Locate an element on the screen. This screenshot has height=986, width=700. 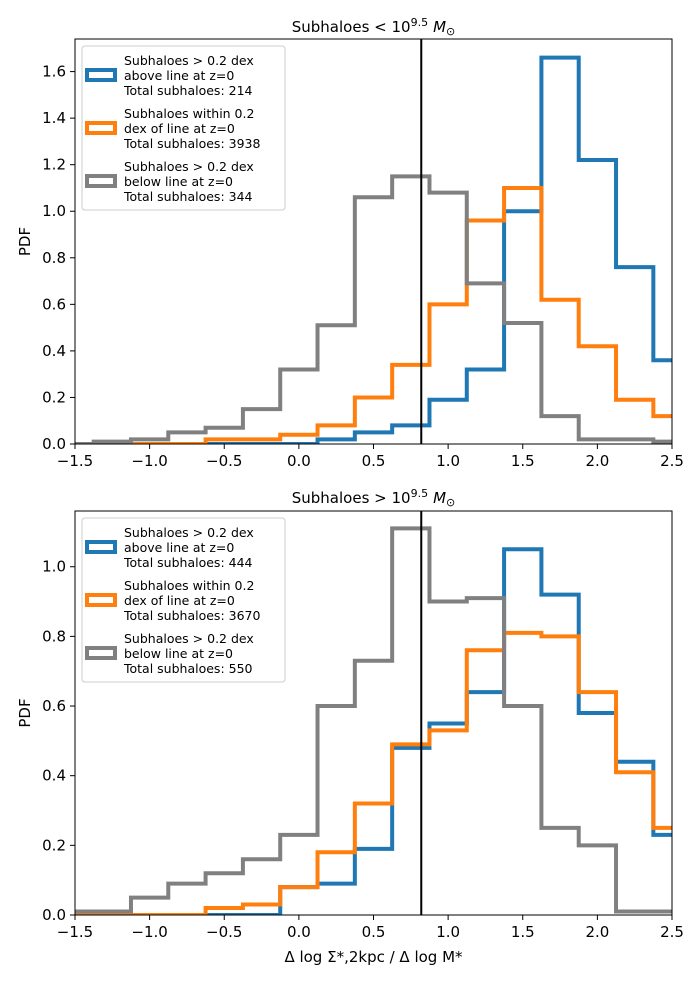
title-prefix: Subhaloes > 10 is located at coordinates (351, 498).